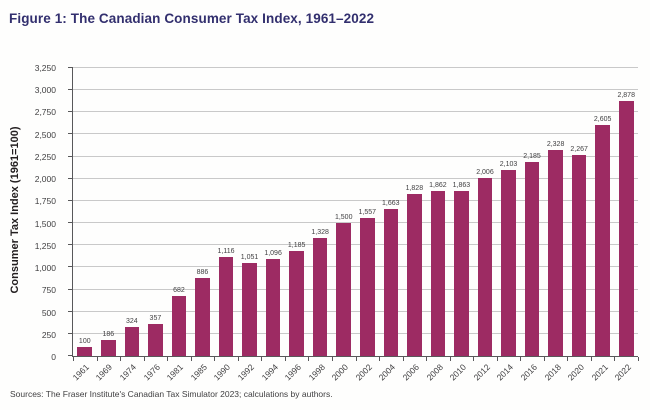 This screenshot has height=410, width=650. What do you see at coordinates (202, 272) in the screenshot?
I see `bar-value-label: 886` at bounding box center [202, 272].